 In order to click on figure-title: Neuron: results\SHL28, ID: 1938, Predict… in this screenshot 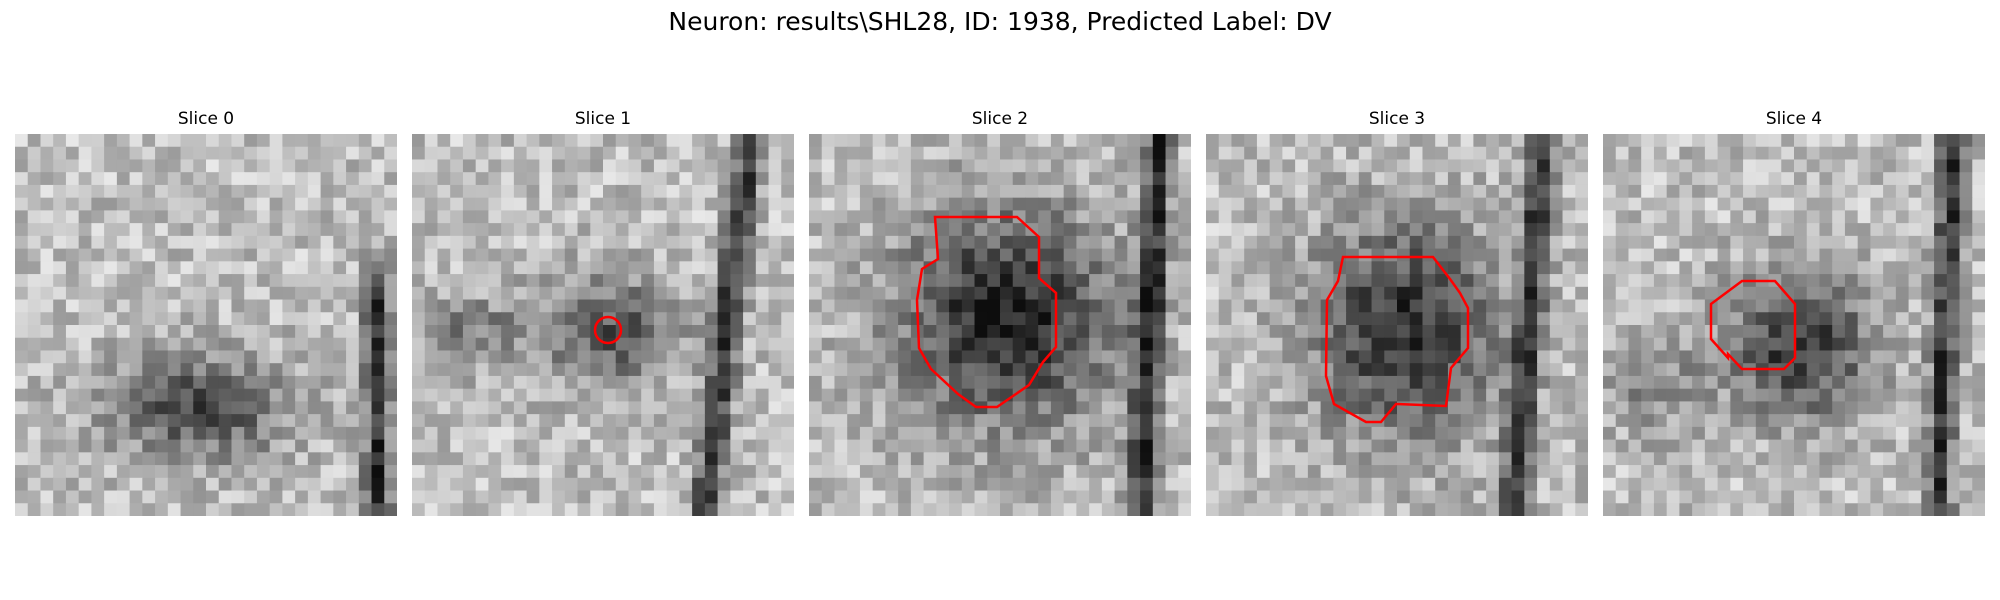, I will do `click(1000, 21)`.